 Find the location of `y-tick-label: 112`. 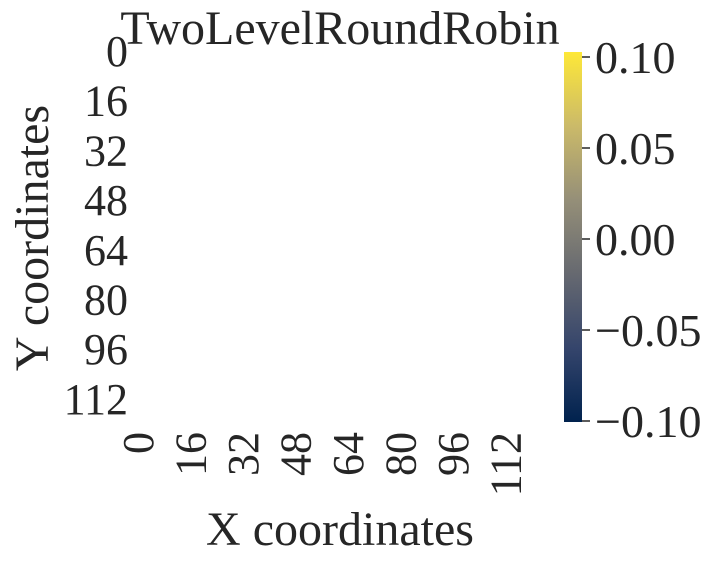

y-tick-label: 112 is located at coordinates (96, 399).